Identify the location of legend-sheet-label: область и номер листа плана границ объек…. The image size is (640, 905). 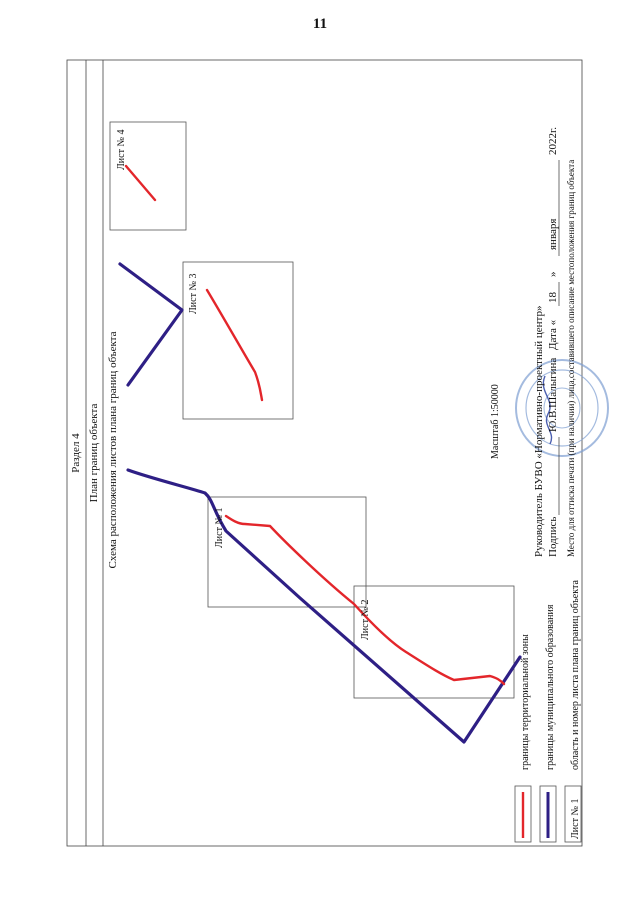
(575, 675).